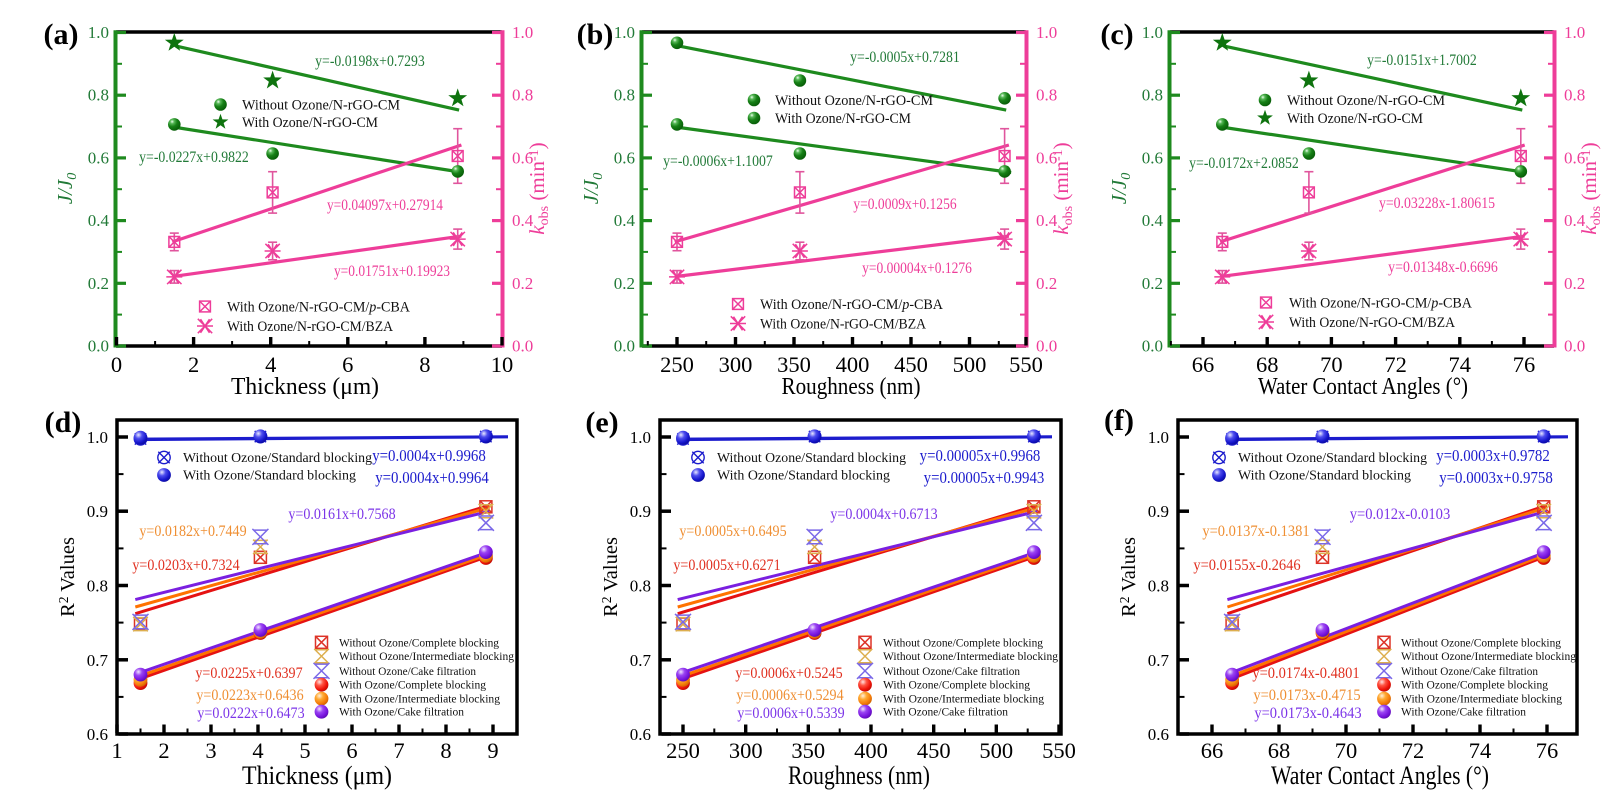  What do you see at coordinates (601, 422) in the screenshot?
I see `svg-text: (e)` at bounding box center [601, 422].